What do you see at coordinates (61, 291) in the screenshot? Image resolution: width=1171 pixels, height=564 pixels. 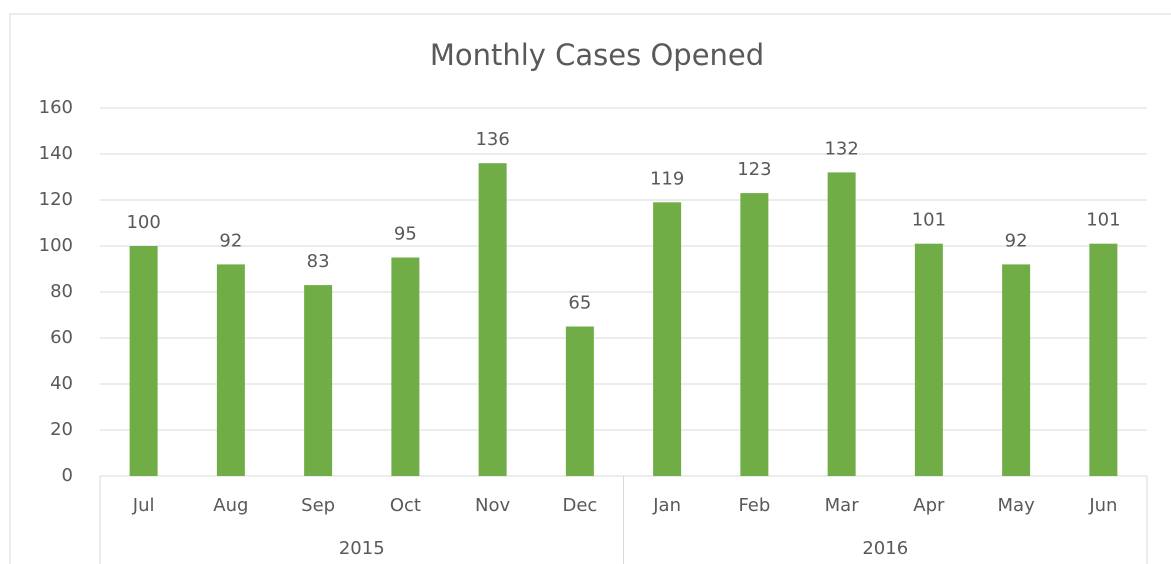 I see `y-tick-label: 80` at bounding box center [61, 291].